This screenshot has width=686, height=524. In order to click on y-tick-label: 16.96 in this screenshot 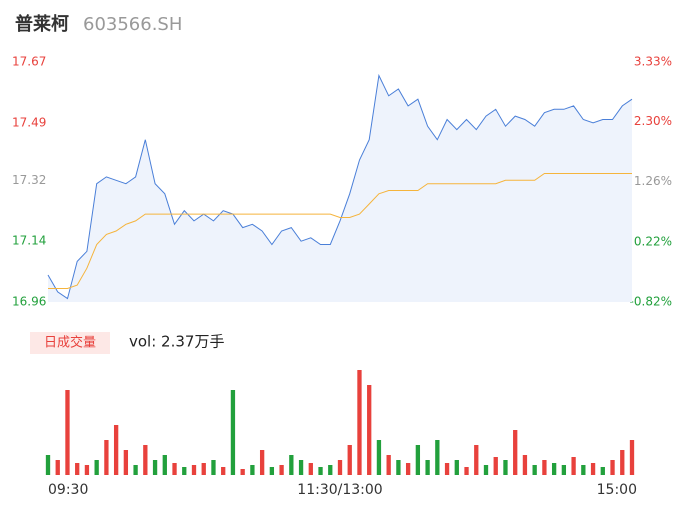, I will do `click(29, 302)`.